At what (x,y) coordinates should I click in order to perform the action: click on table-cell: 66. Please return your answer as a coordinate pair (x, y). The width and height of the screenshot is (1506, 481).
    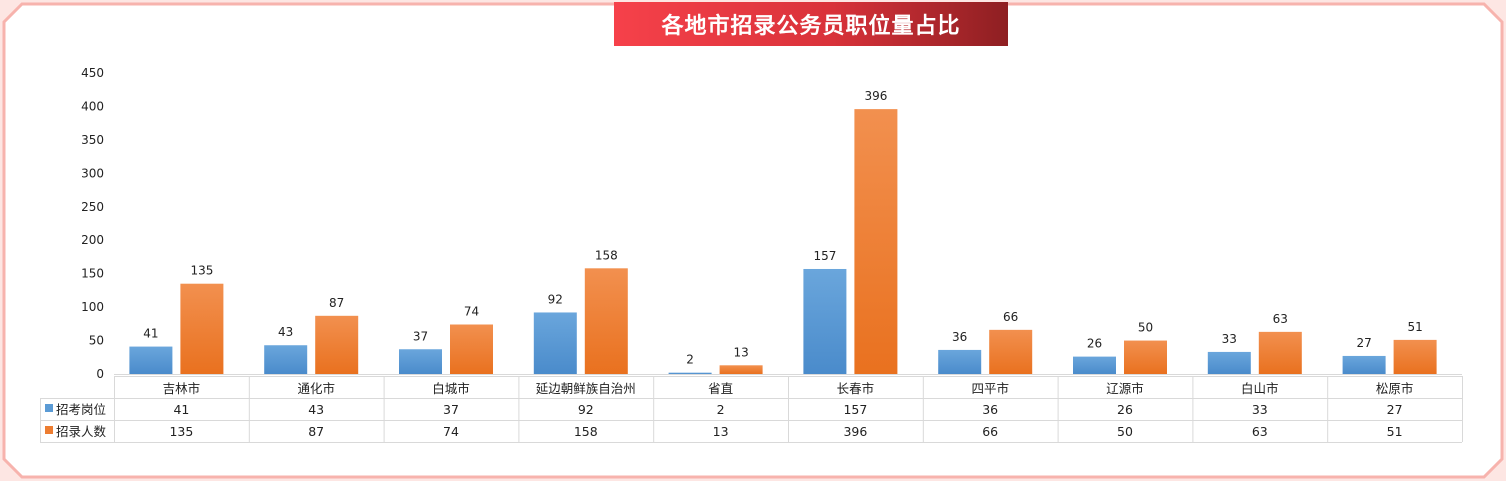
    Looking at the image, I should click on (990, 431).